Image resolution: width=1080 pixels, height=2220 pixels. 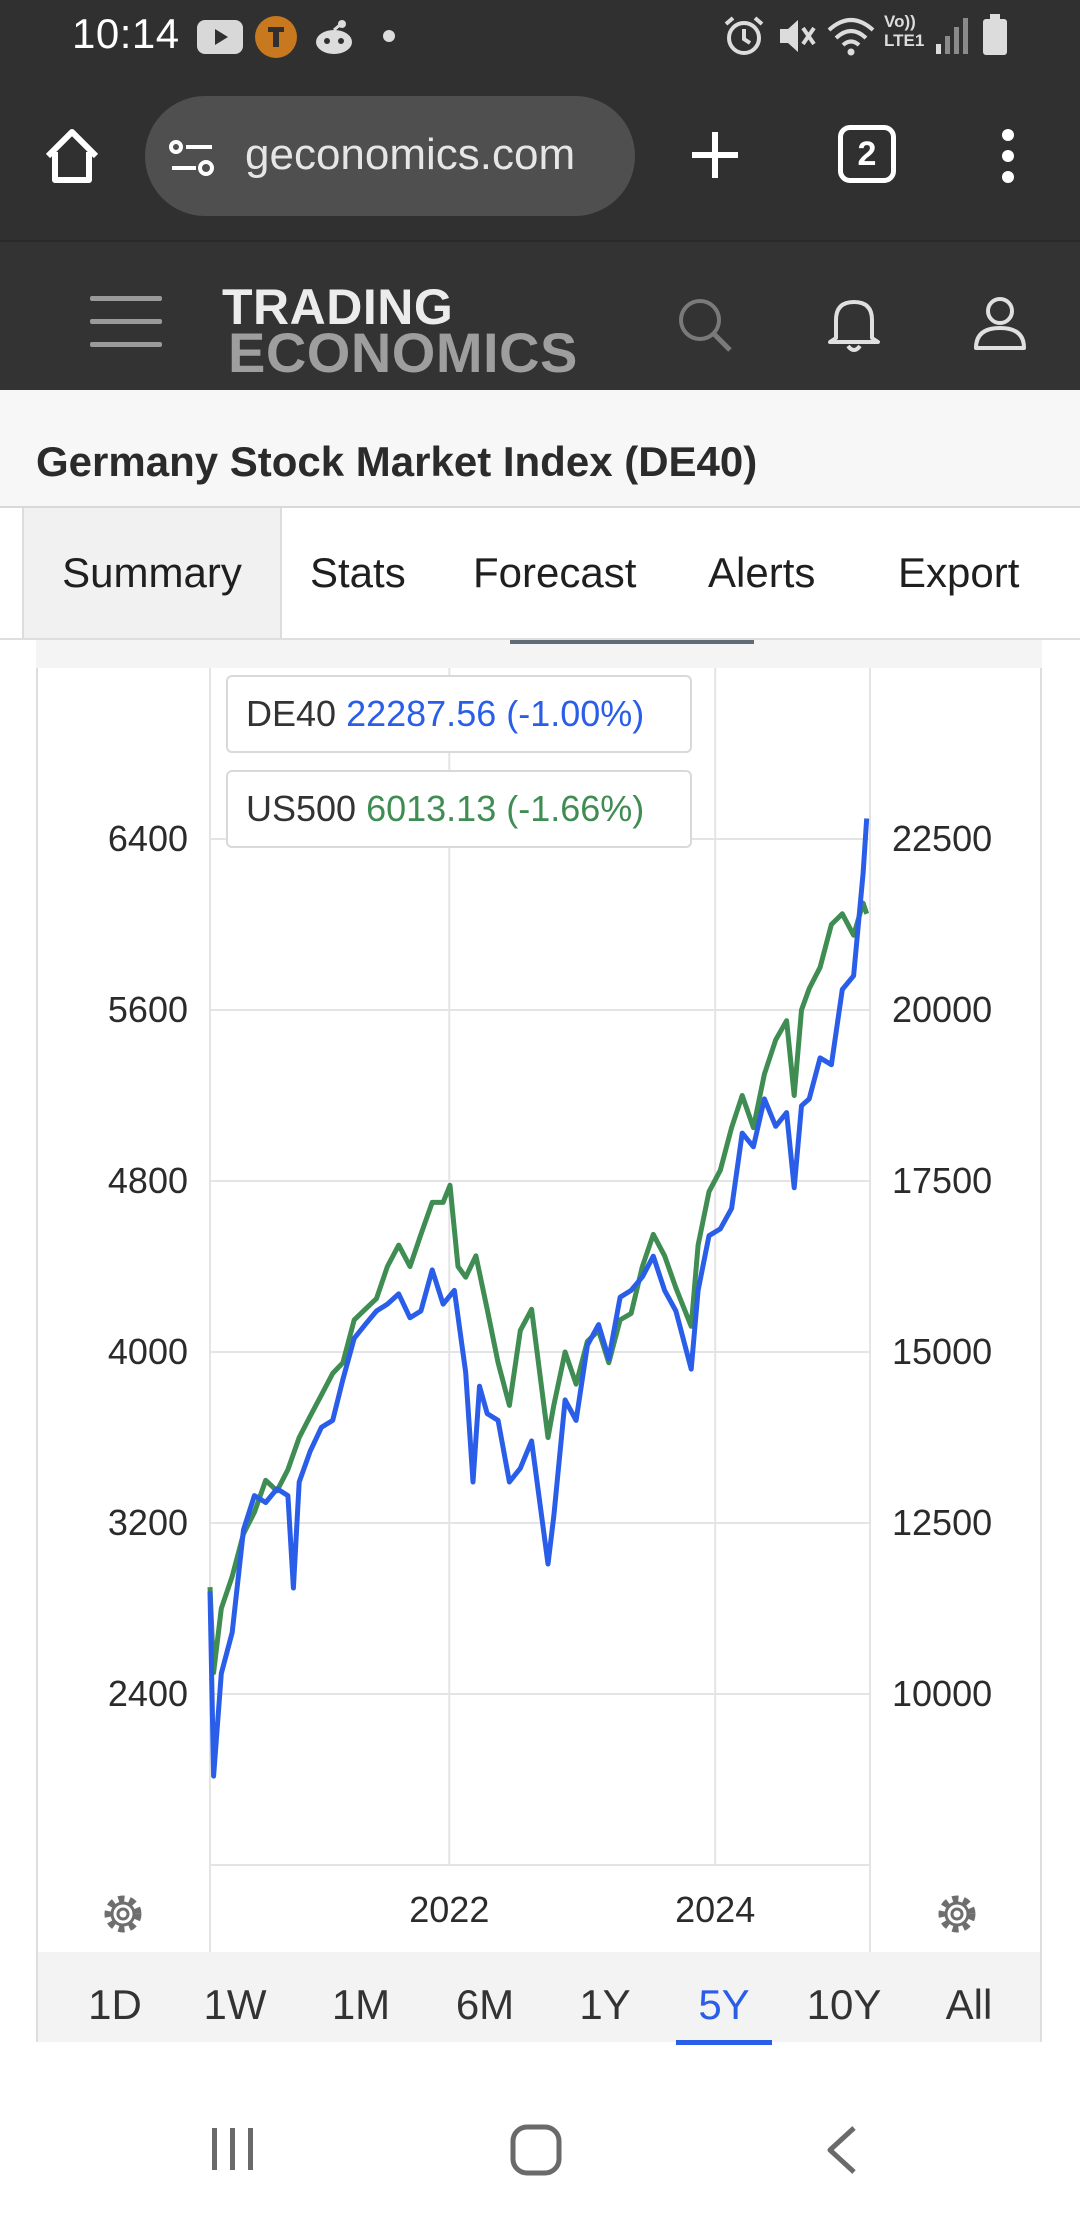 I want to click on range-1d-button: 1D, so click(x=115, y=2004).